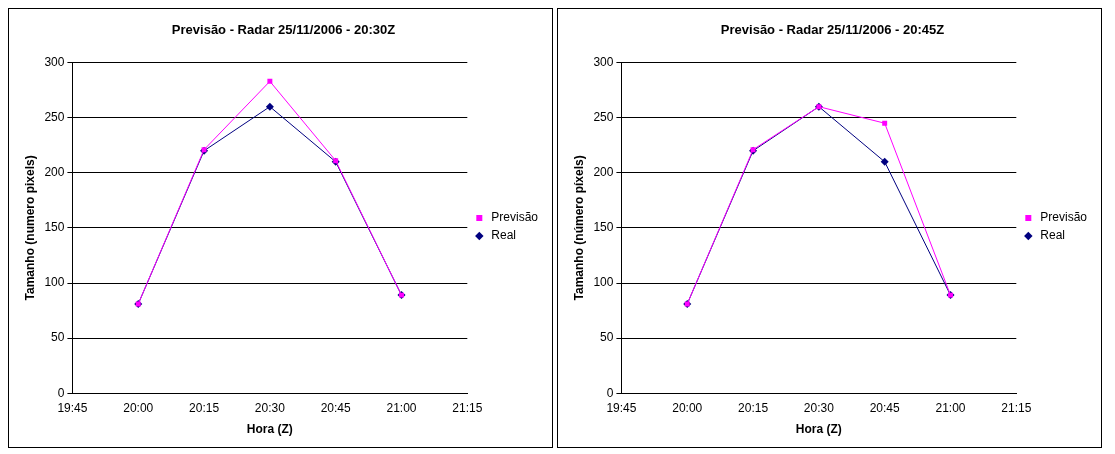 The width and height of the screenshot is (1115, 454). I want to click on y-axis-title: Tamanho (numero pixels), so click(29, 228).